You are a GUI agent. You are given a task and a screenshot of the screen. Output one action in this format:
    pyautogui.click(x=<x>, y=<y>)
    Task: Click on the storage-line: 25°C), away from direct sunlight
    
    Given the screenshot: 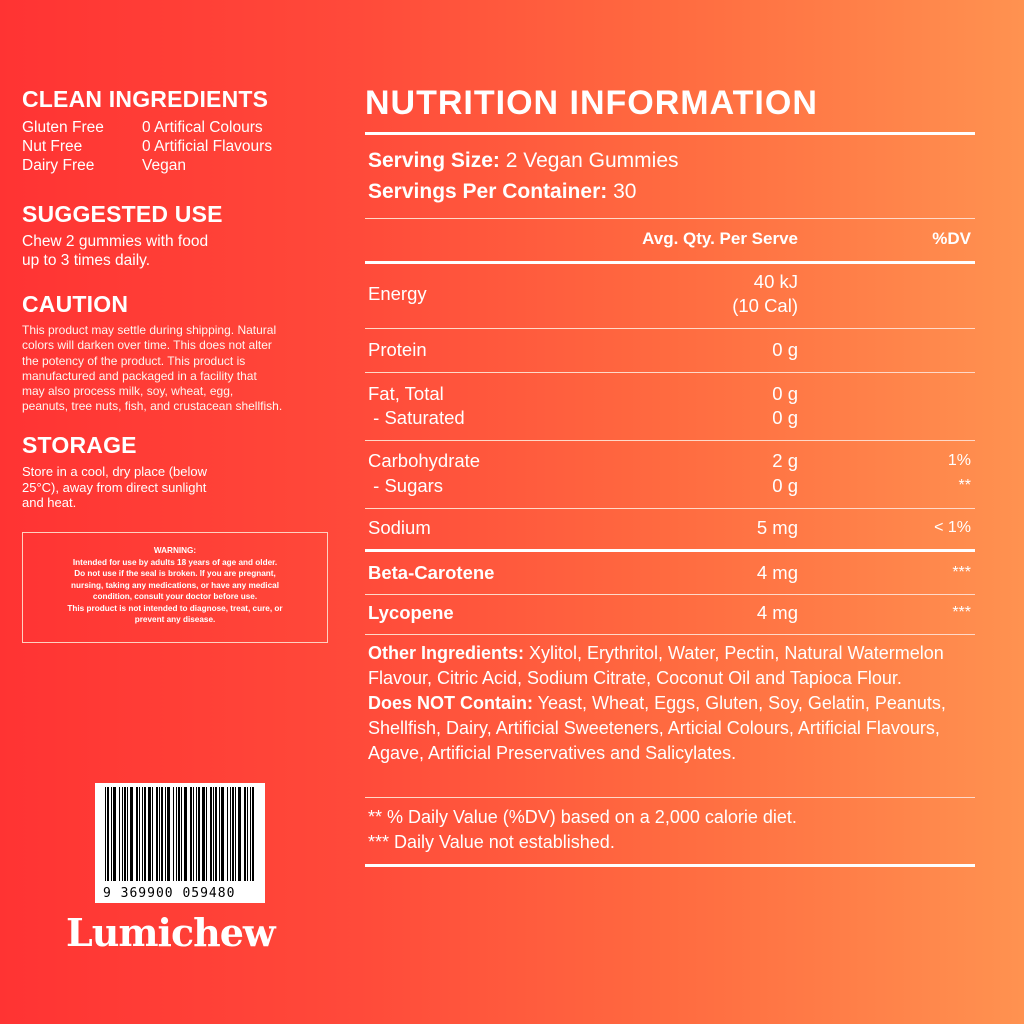 What is the action you would take?
    pyautogui.click(x=114, y=487)
    